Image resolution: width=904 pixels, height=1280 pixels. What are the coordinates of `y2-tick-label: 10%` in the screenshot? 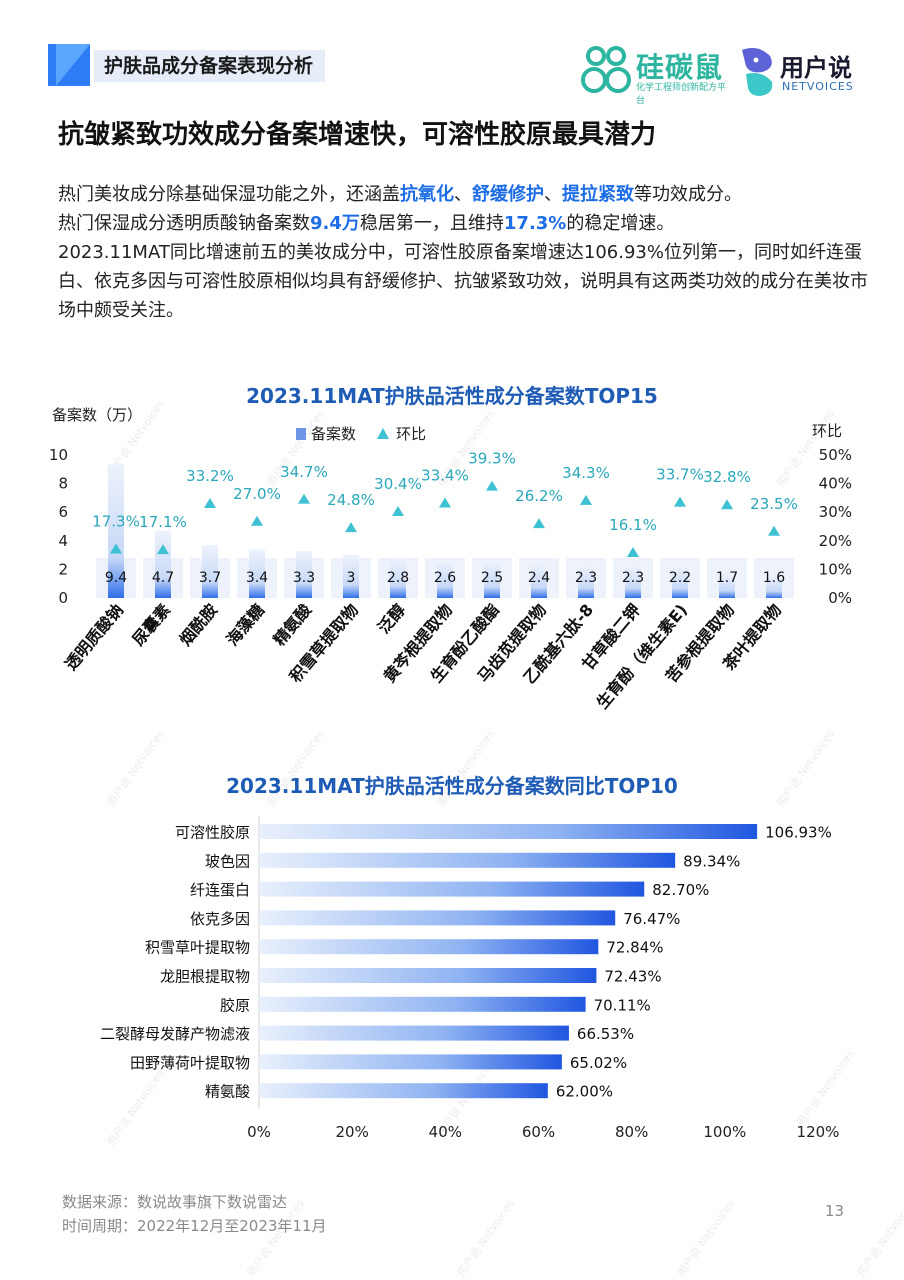 It's located at (835, 569).